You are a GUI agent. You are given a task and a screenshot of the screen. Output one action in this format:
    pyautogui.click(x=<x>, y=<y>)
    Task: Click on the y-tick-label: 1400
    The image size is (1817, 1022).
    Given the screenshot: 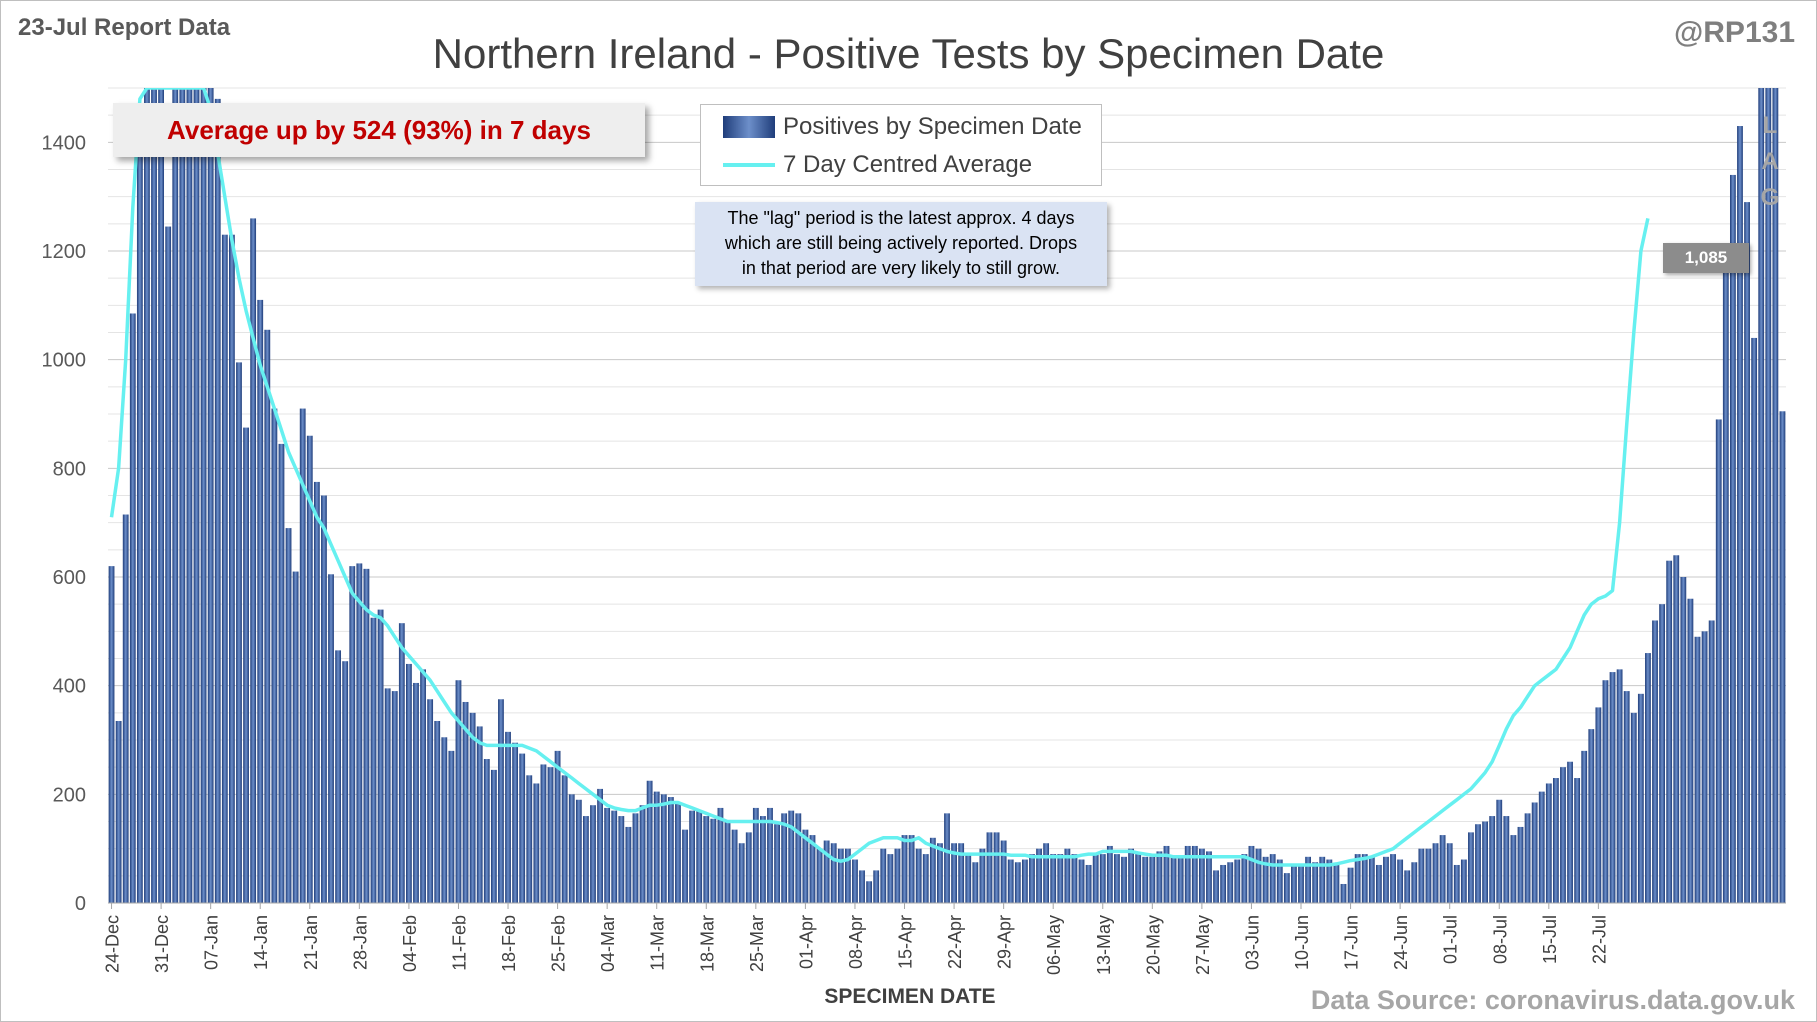 What is the action you would take?
    pyautogui.click(x=64, y=143)
    